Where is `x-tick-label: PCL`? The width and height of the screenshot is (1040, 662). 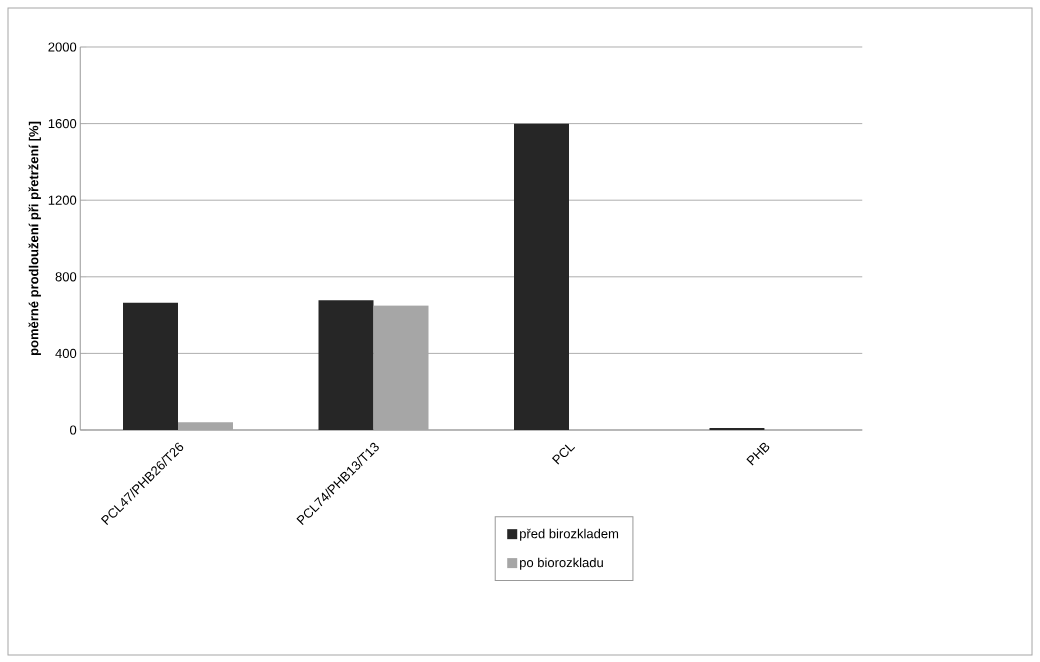 x-tick-label: PCL is located at coordinates (563, 454).